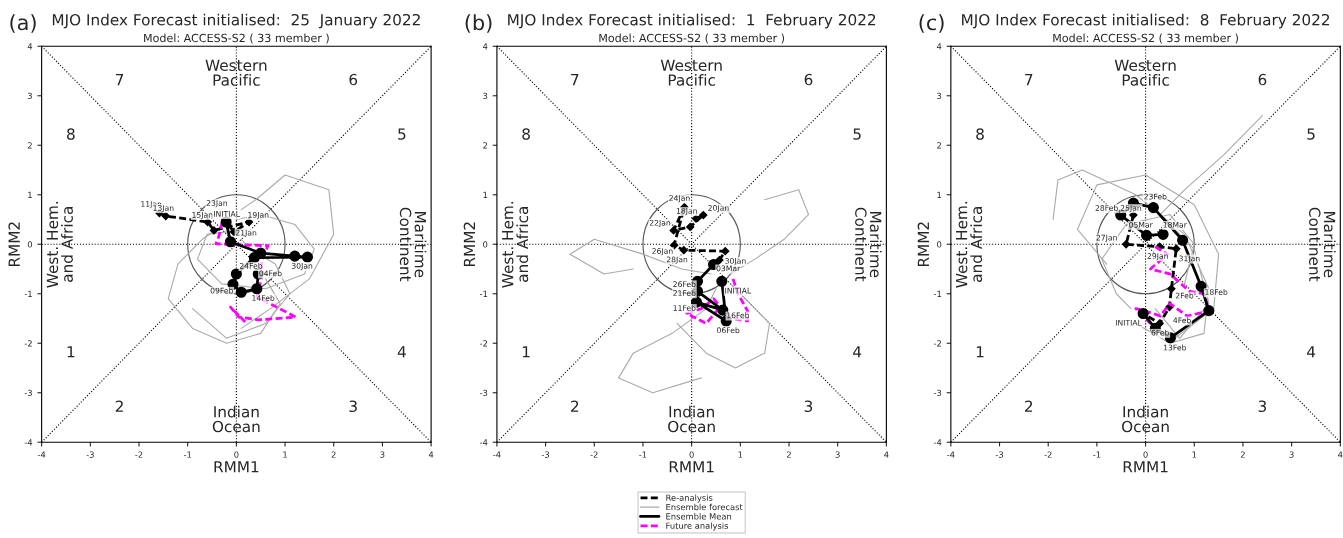  I want to click on legend-label: Future analysis, so click(697, 526).